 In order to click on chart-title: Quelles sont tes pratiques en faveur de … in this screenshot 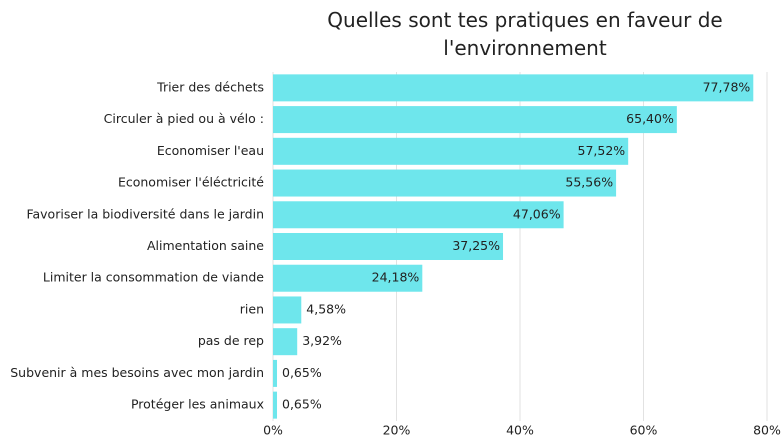, I will do `click(525, 34)`.